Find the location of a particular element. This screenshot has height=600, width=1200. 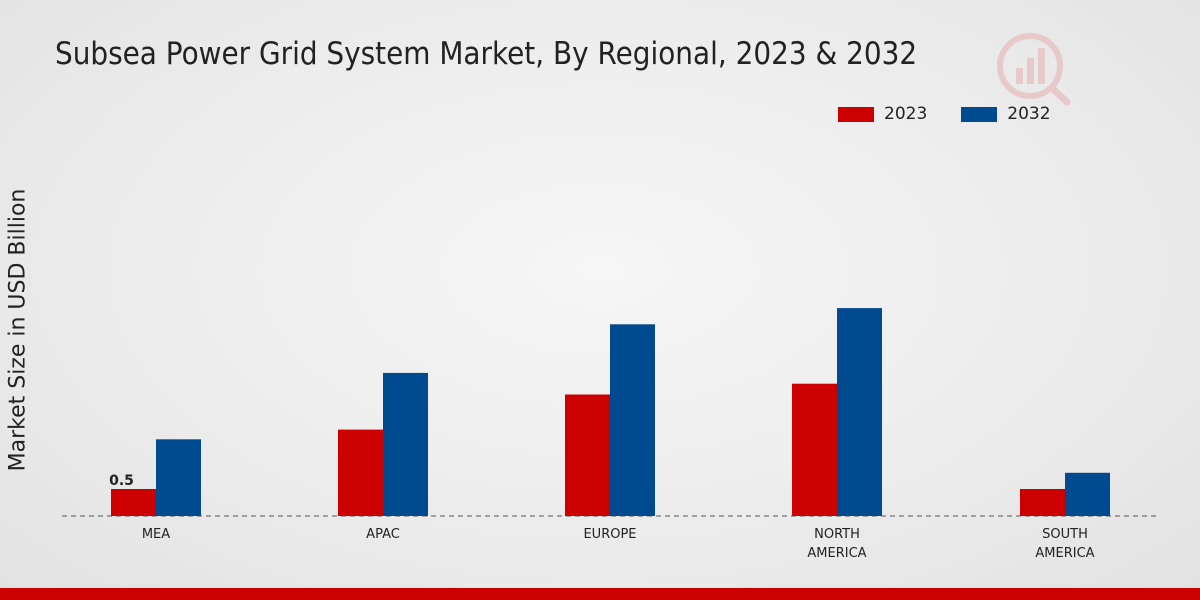

legend-item-2023: 2023 is located at coordinates (882, 114).